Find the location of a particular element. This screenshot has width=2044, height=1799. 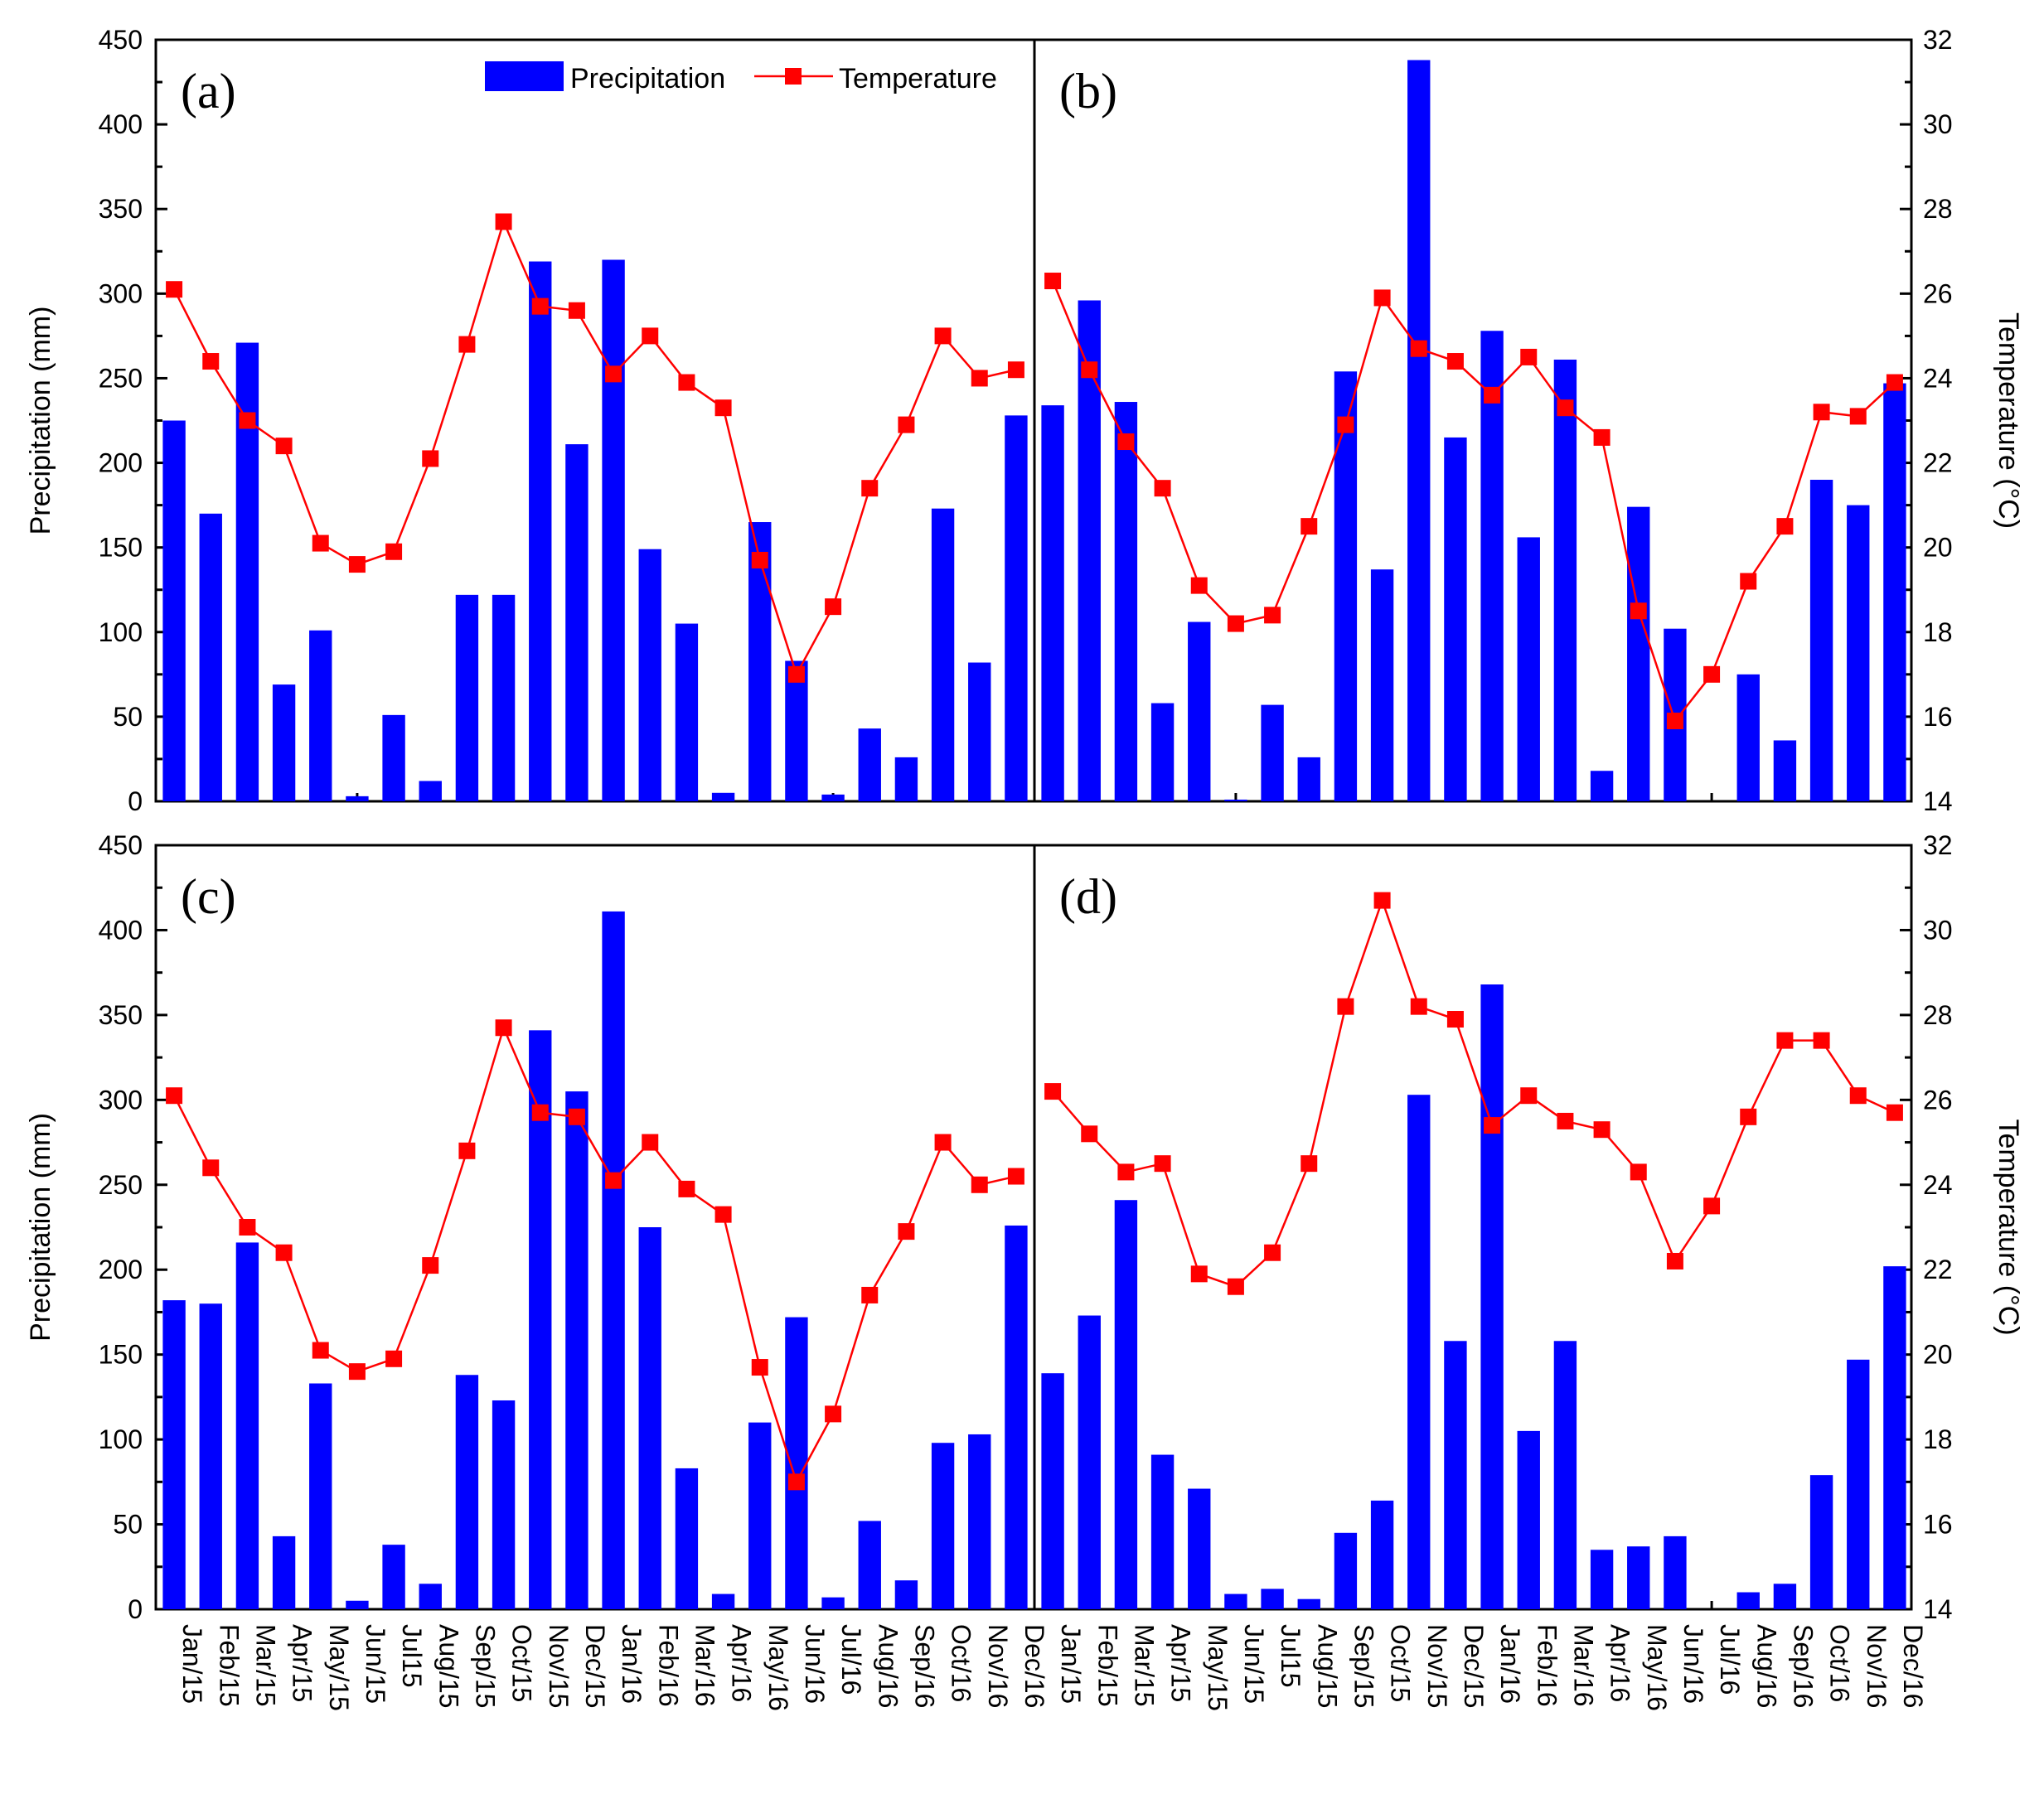

y-left-tick-label: 250 is located at coordinates (121, 378).